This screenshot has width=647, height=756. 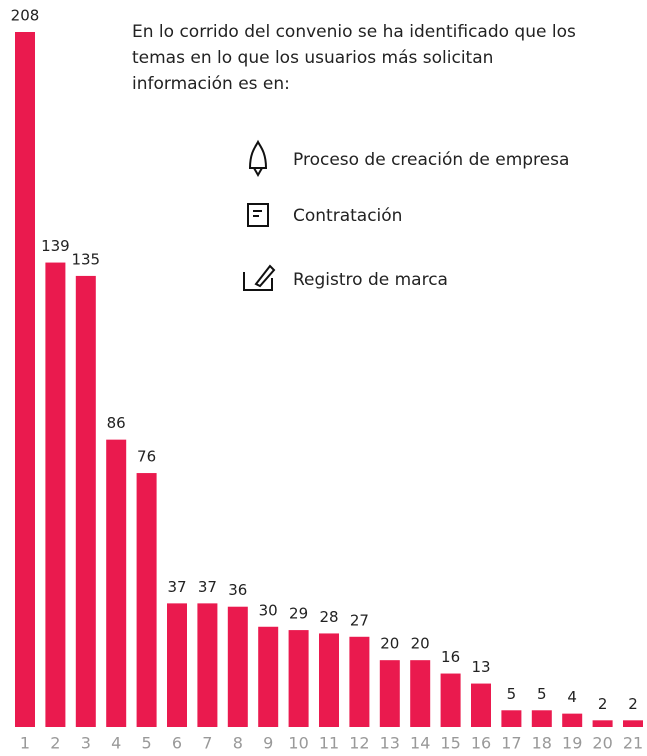 I want to click on x-tick-label: 21, so click(x=633, y=743).